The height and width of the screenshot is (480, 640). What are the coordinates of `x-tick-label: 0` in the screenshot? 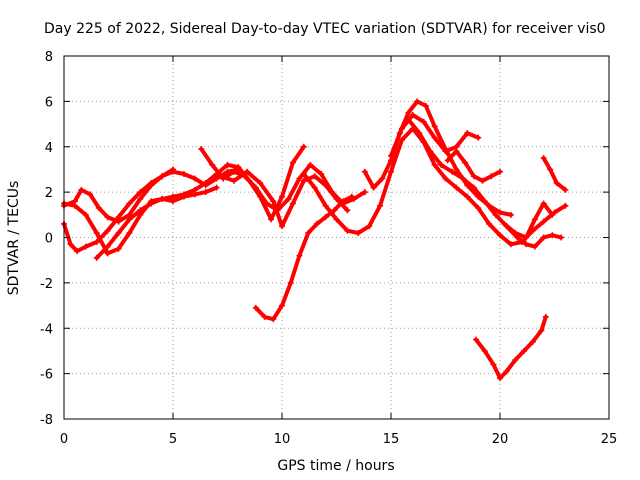 It's located at (64, 439).